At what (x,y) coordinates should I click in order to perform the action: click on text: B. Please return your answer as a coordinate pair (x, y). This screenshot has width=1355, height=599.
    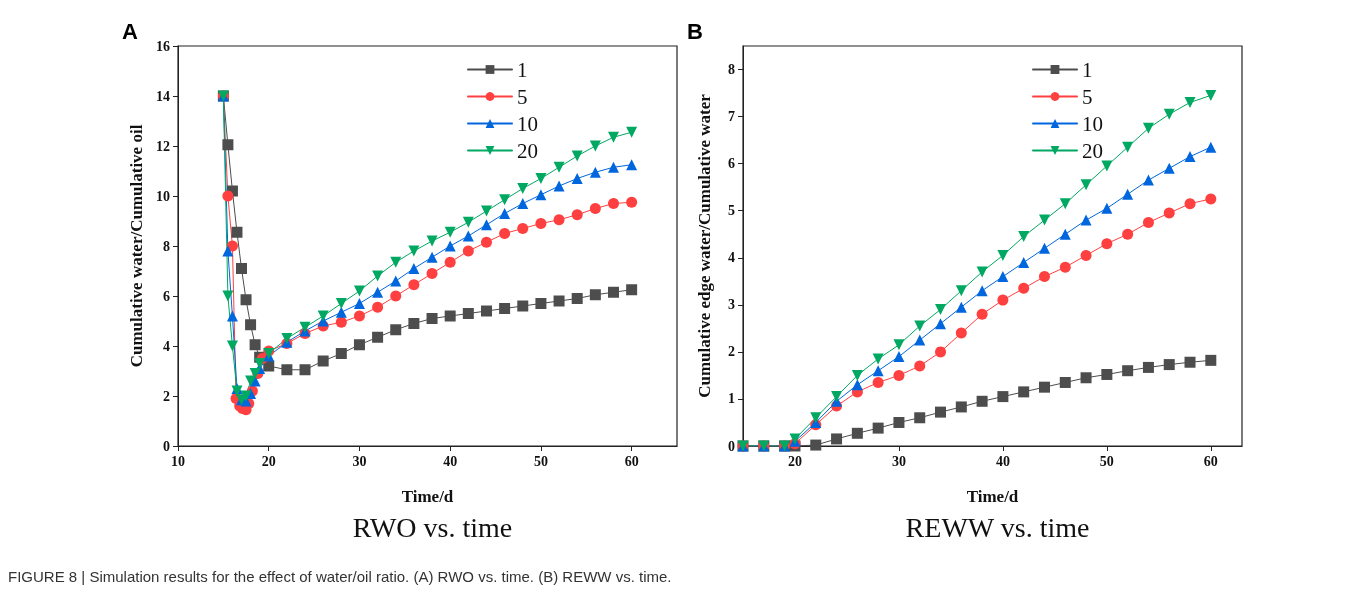
    Looking at the image, I should click on (695, 31).